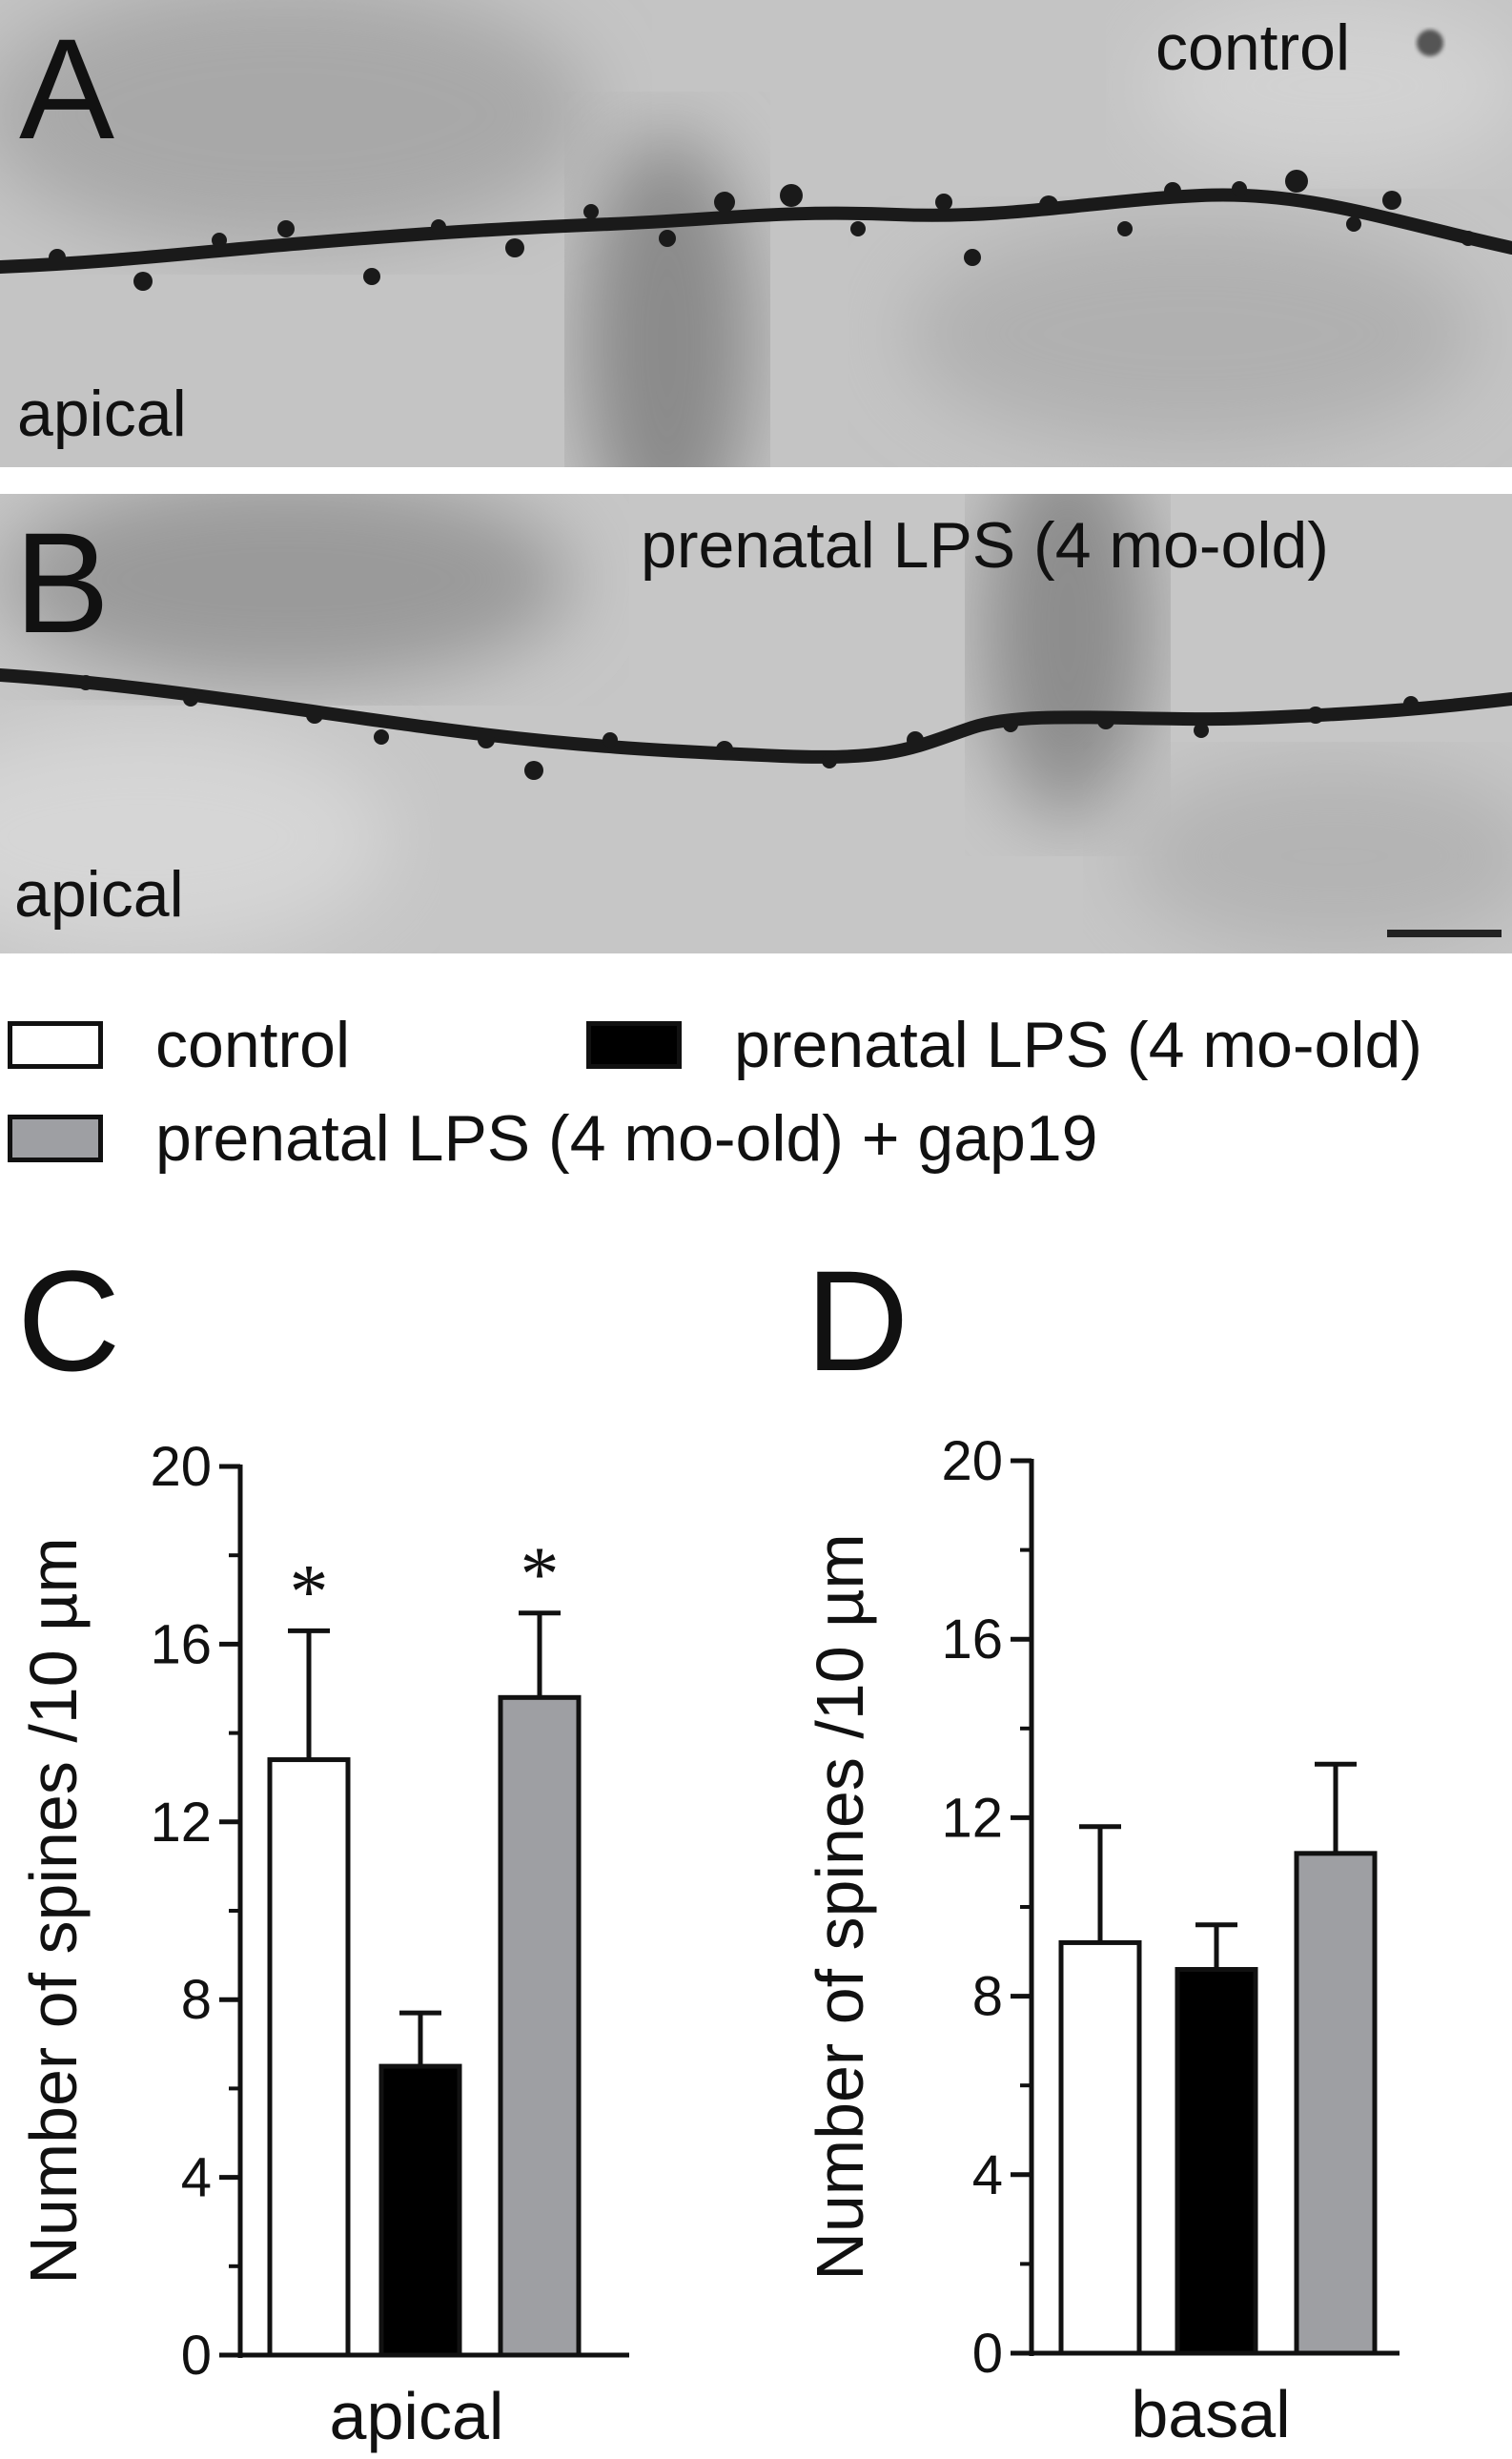  I want to click on legend-swatch-prenatal-lps-gap19, so click(55, 1139).